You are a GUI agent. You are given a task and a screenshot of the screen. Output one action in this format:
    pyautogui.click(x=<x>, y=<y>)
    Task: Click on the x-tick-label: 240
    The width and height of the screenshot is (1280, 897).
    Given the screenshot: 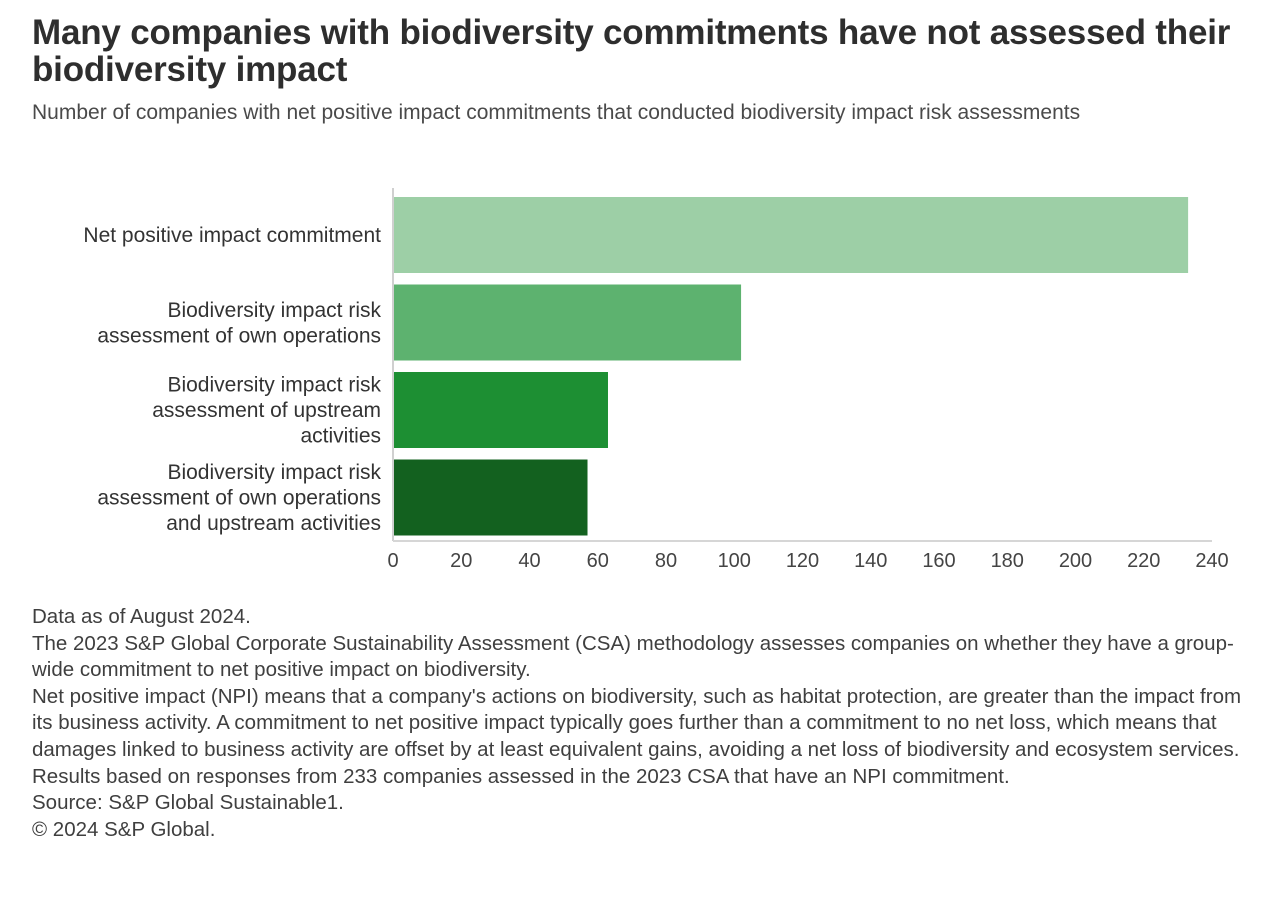 What is the action you would take?
    pyautogui.click(x=1211, y=561)
    